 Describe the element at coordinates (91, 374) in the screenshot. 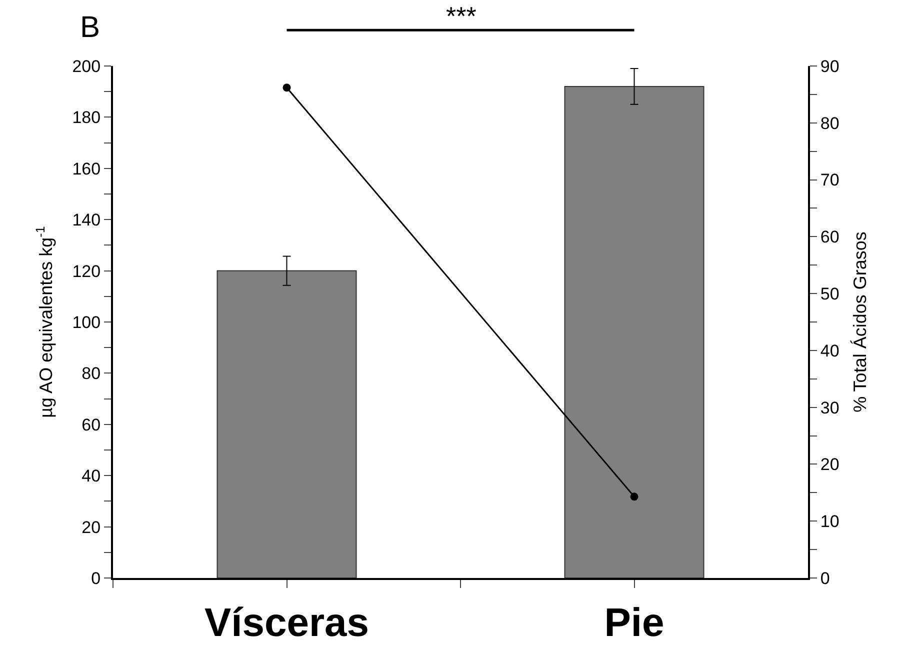

I see `y-tick-label: 80` at that location.